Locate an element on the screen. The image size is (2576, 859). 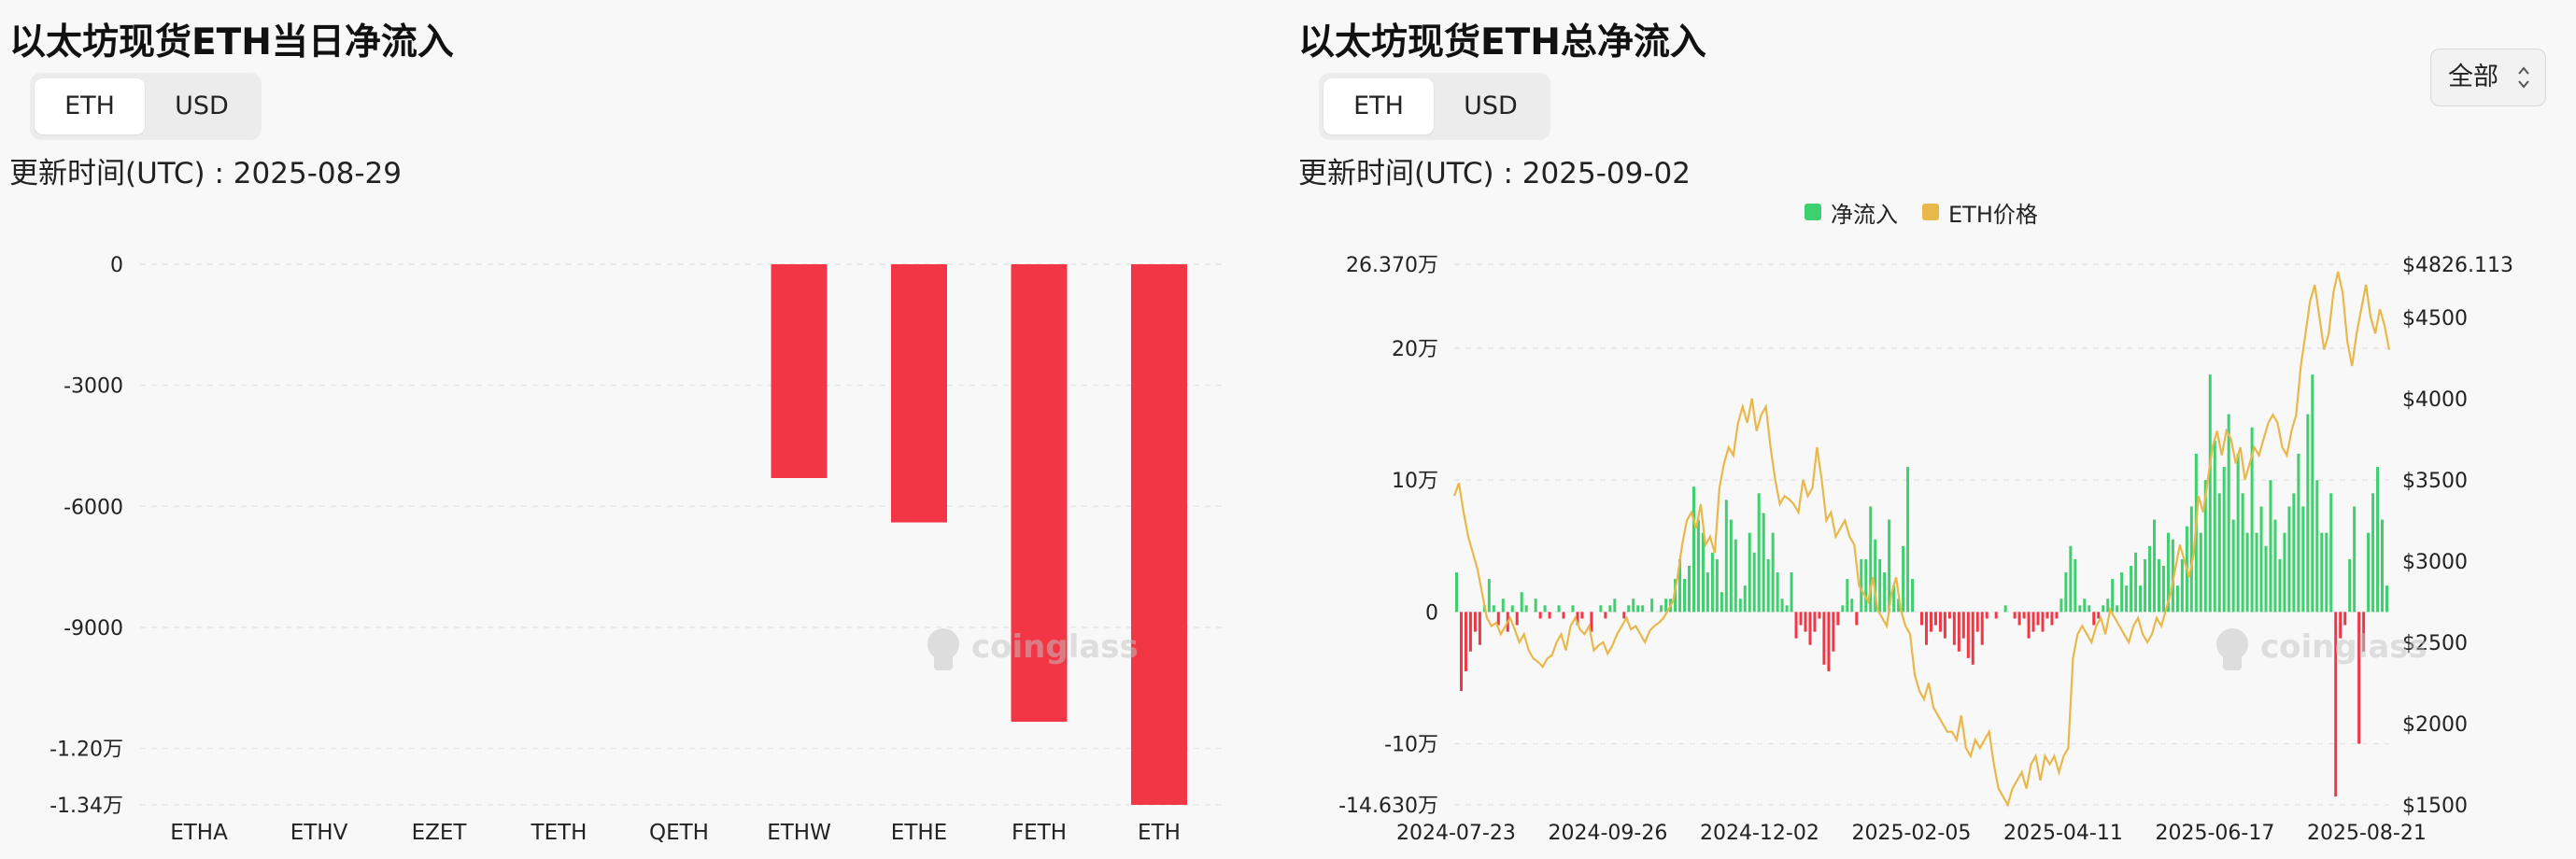
chart-legend: 净流入 ETH价格 is located at coordinates (1921, 212).